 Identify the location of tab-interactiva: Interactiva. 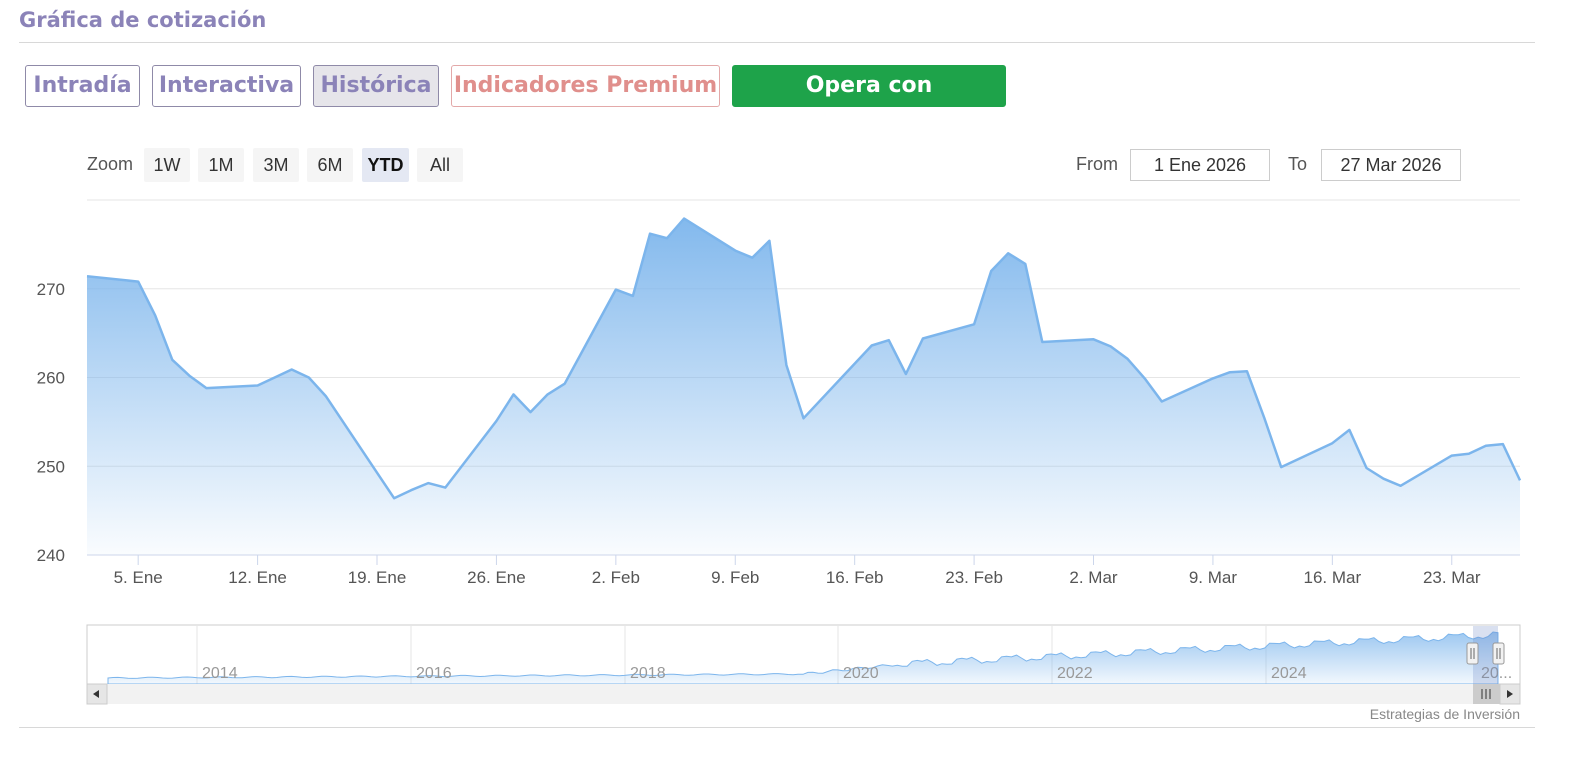
(226, 86).